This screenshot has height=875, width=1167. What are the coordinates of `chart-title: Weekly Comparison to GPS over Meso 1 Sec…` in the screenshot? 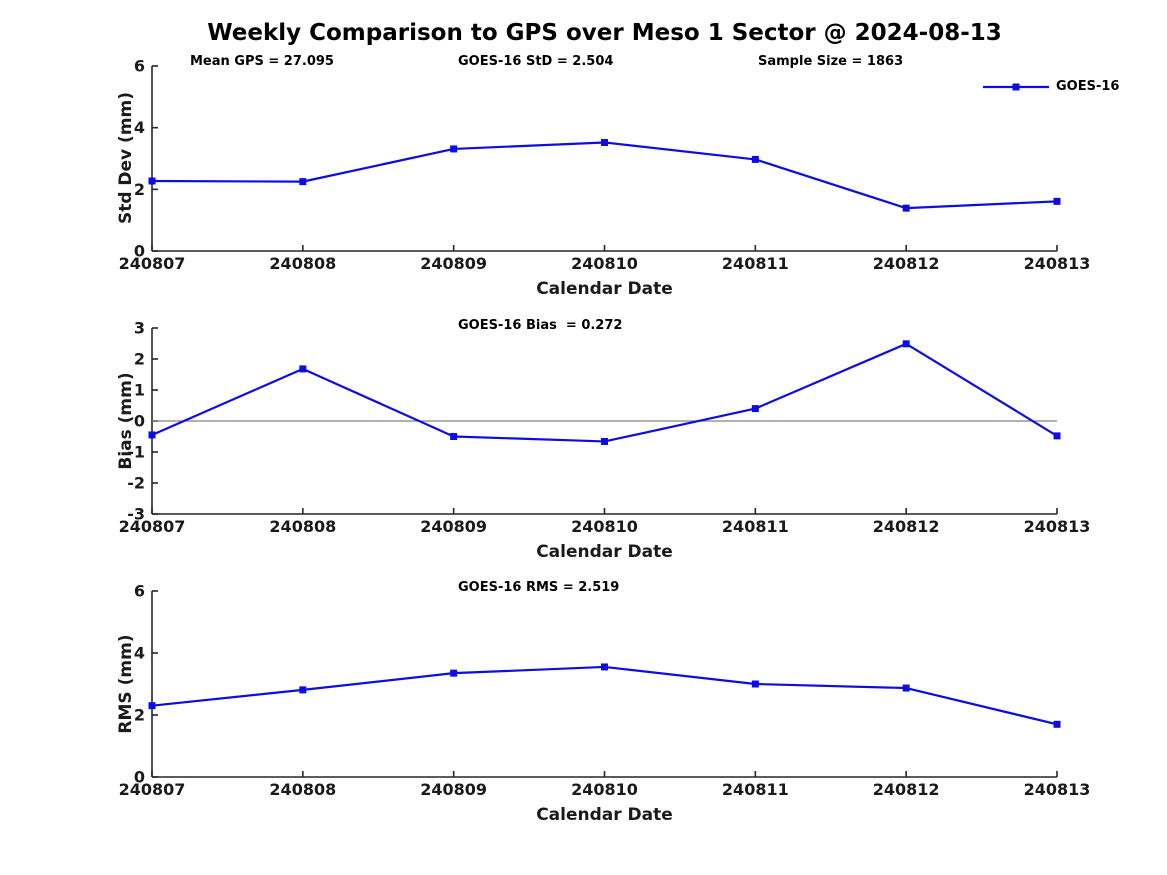 It's located at (604, 33).